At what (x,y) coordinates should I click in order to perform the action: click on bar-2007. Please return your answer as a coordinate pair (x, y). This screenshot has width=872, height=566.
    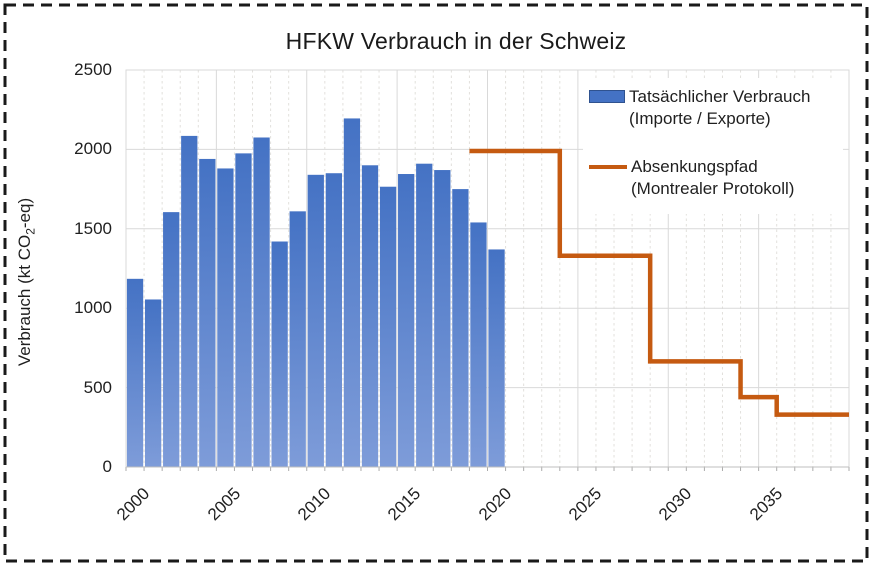
    Looking at the image, I should click on (261, 302).